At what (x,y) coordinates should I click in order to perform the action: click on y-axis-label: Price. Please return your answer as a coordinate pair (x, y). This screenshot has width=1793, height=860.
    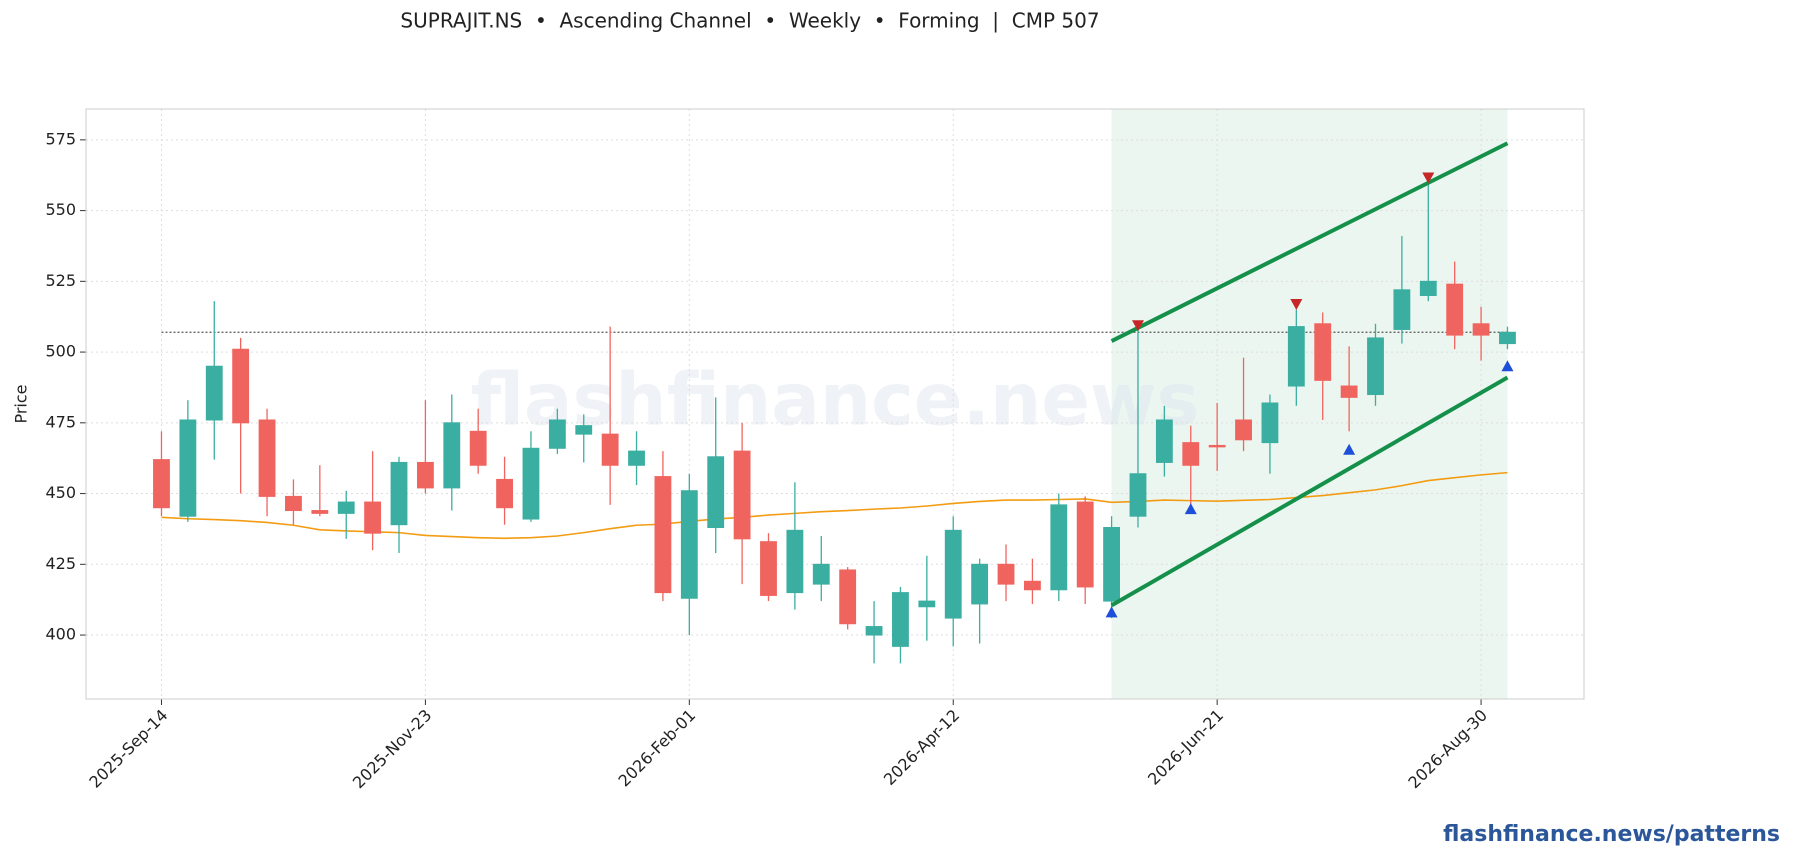
    Looking at the image, I should click on (21, 403).